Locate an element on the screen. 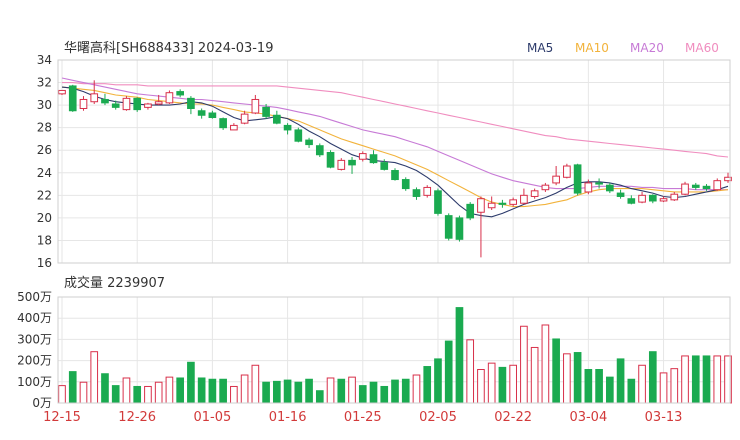  legend-ma5: MA5 is located at coordinates (540, 48).